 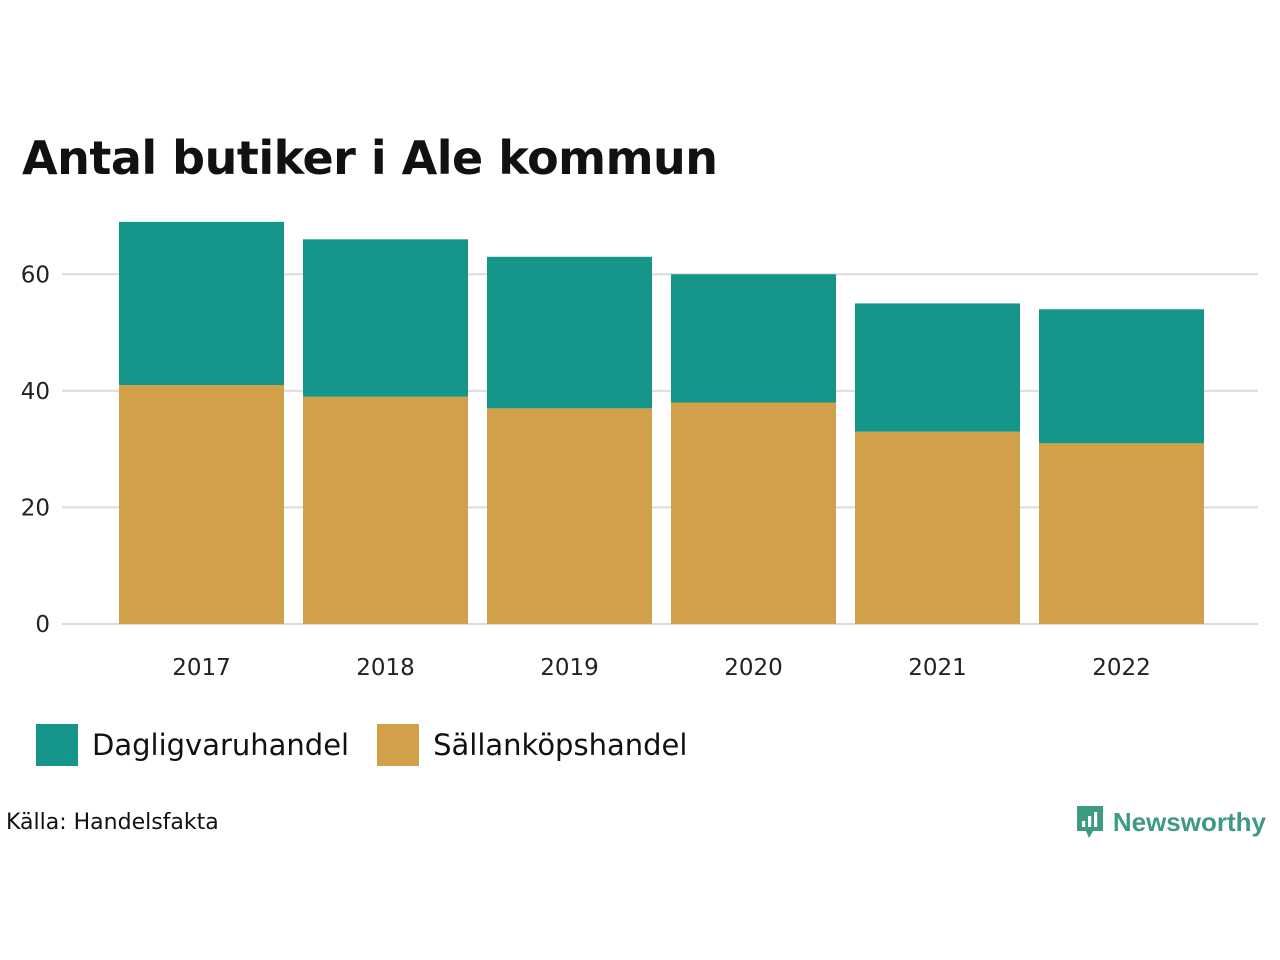 What do you see at coordinates (569, 332) in the screenshot?
I see `bar-dagligvaruhandel-2019` at bounding box center [569, 332].